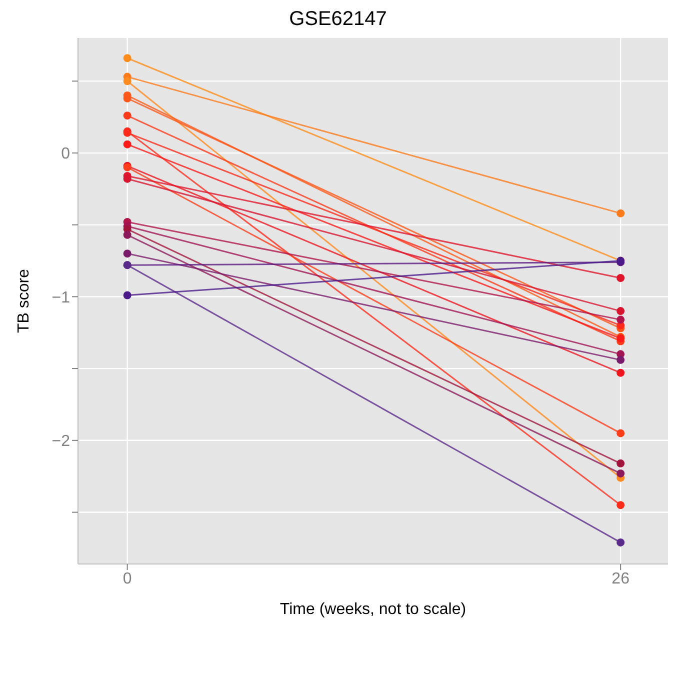  Describe the element at coordinates (61, 297) in the screenshot. I see `y-tick-label: −1` at that location.